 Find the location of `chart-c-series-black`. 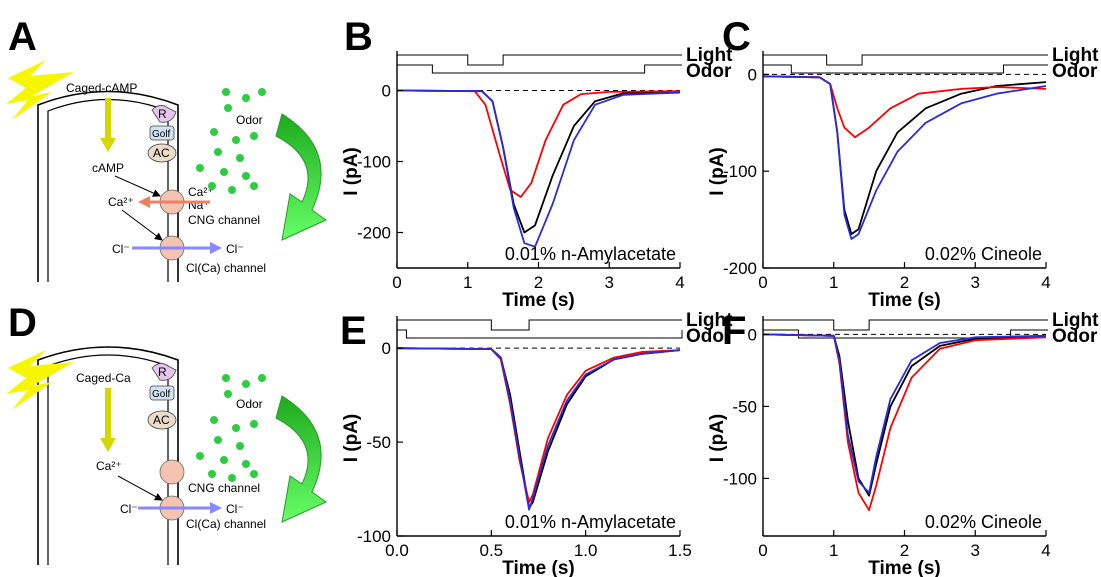

chart-c-series-black is located at coordinates (904, 155).